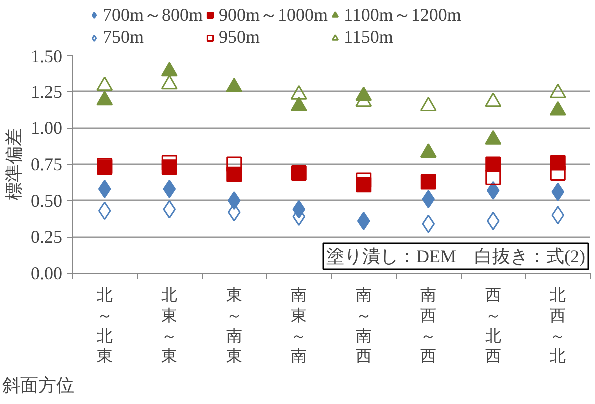 The height and width of the screenshot is (404, 595). What do you see at coordinates (369, 37) in the screenshot?
I see `legend-label: 1150m` at bounding box center [369, 37].